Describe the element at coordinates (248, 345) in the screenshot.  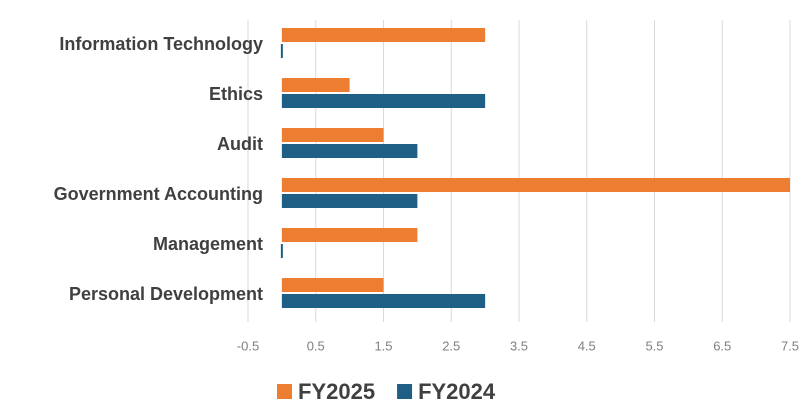
I see `x-tick-label: -0.5` at that location.